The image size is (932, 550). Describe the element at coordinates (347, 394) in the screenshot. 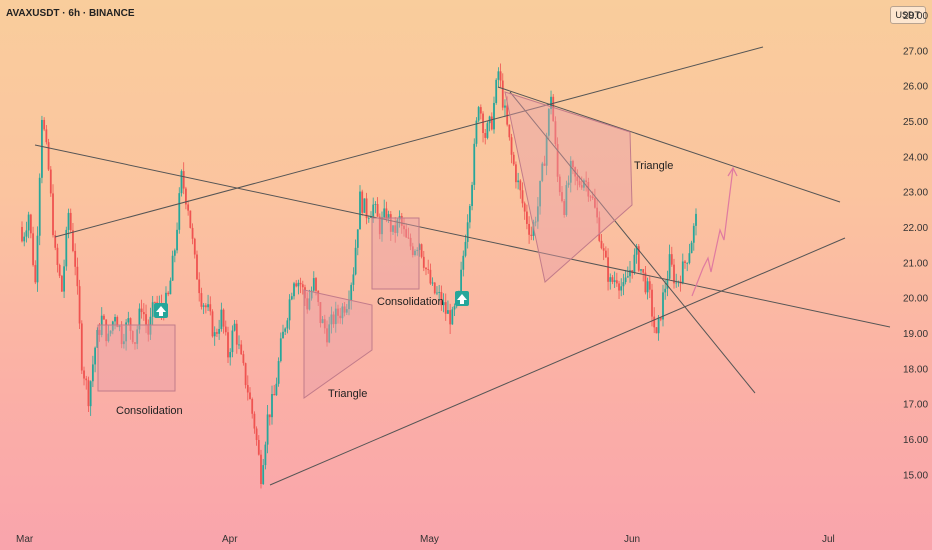

I see `triangle-label-1: Triangle` at that location.